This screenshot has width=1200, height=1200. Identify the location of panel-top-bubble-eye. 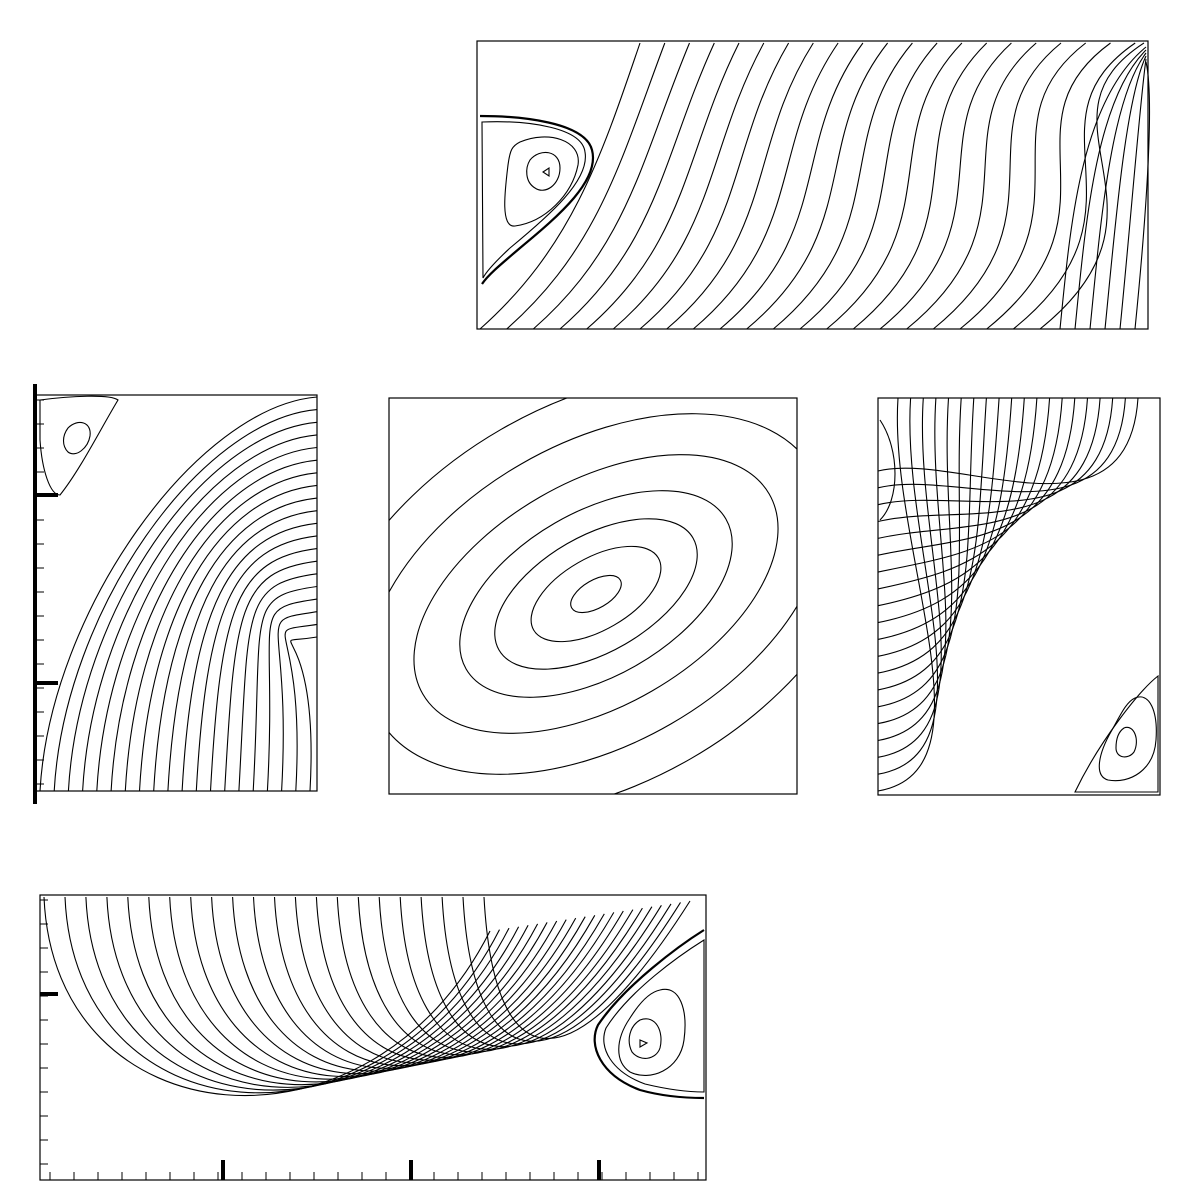
(546, 172).